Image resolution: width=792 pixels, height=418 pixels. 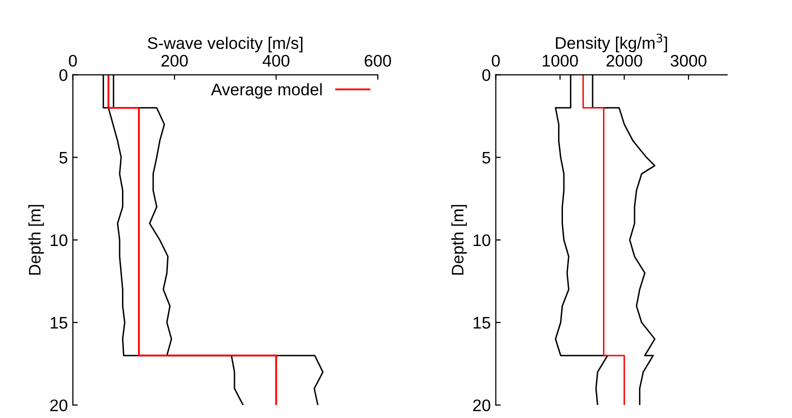 What do you see at coordinates (612, 43) in the screenshot?
I see `x-axis-title: Density [kg/m$^{3}$]` at bounding box center [612, 43].